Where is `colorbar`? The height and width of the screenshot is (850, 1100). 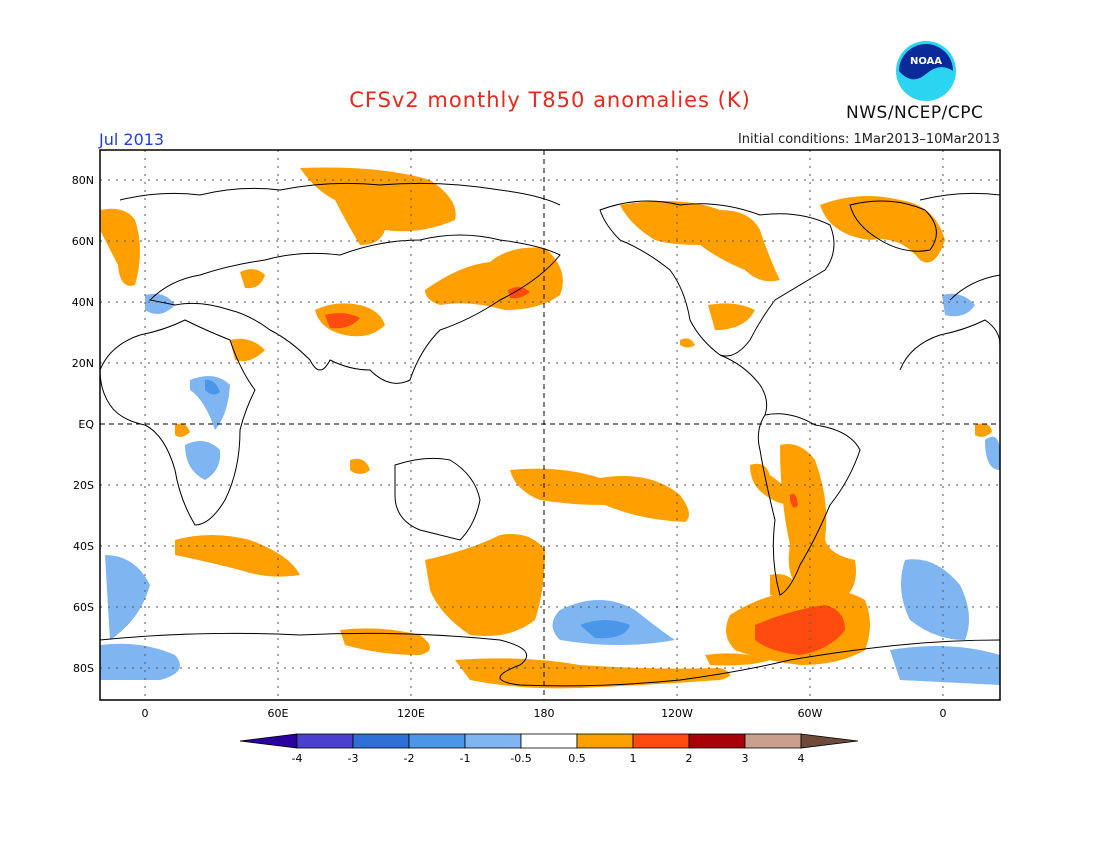 colorbar is located at coordinates (549, 741).